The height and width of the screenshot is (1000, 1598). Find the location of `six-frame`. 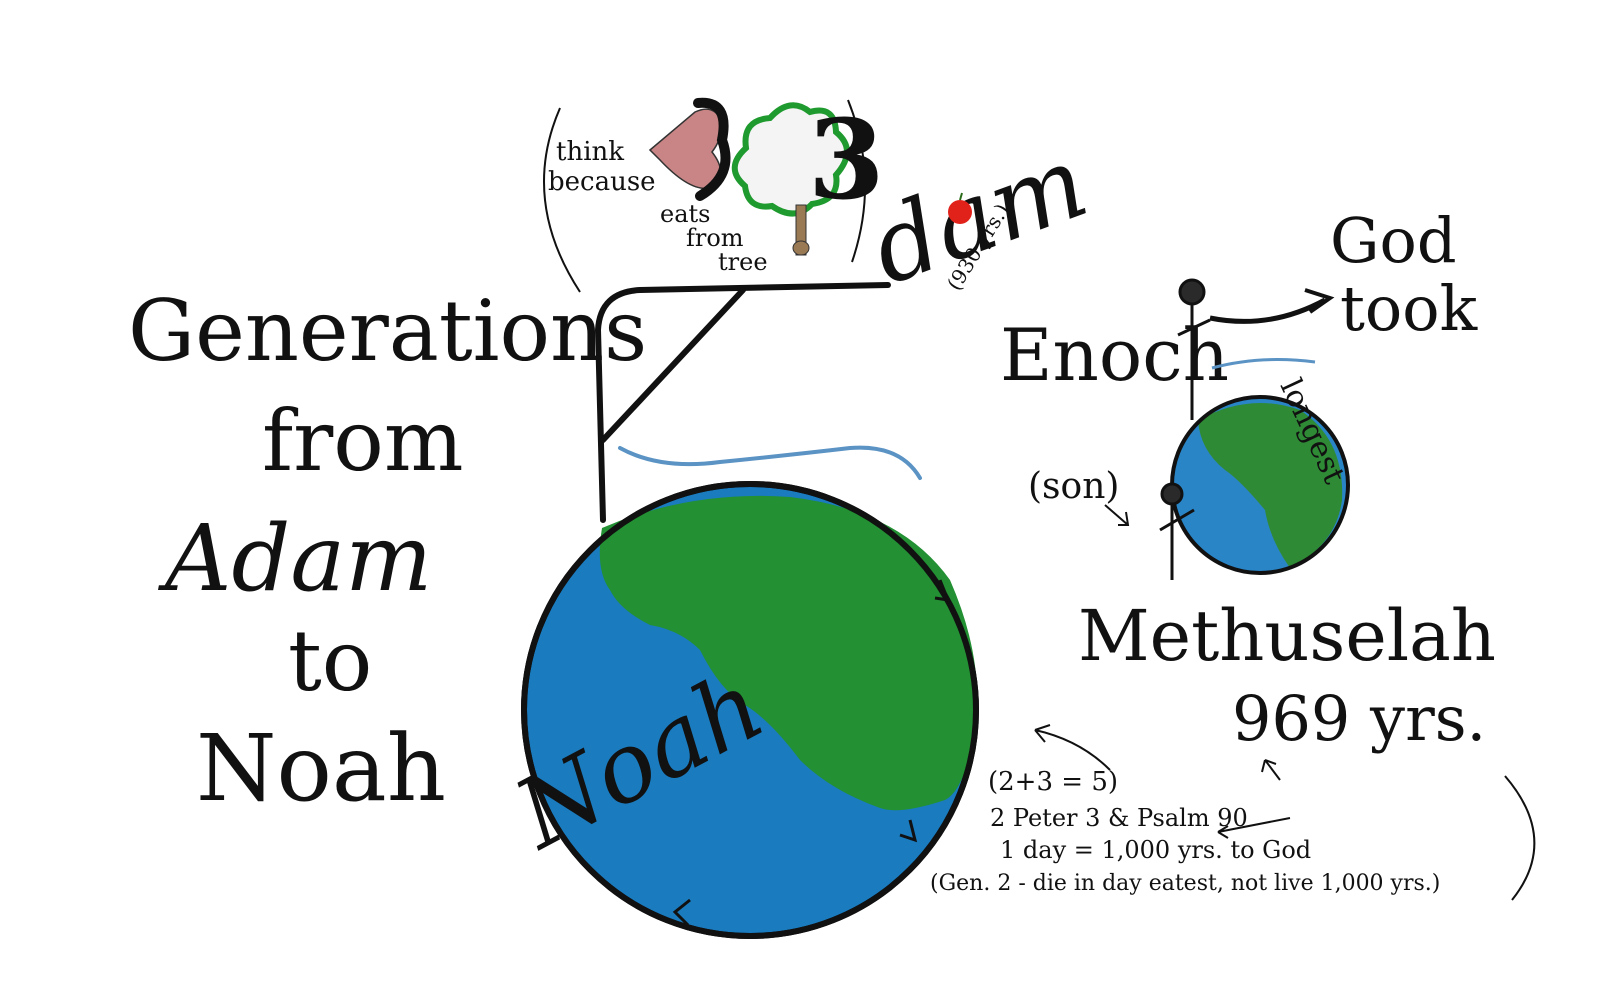

six-frame is located at coordinates (743, 402).